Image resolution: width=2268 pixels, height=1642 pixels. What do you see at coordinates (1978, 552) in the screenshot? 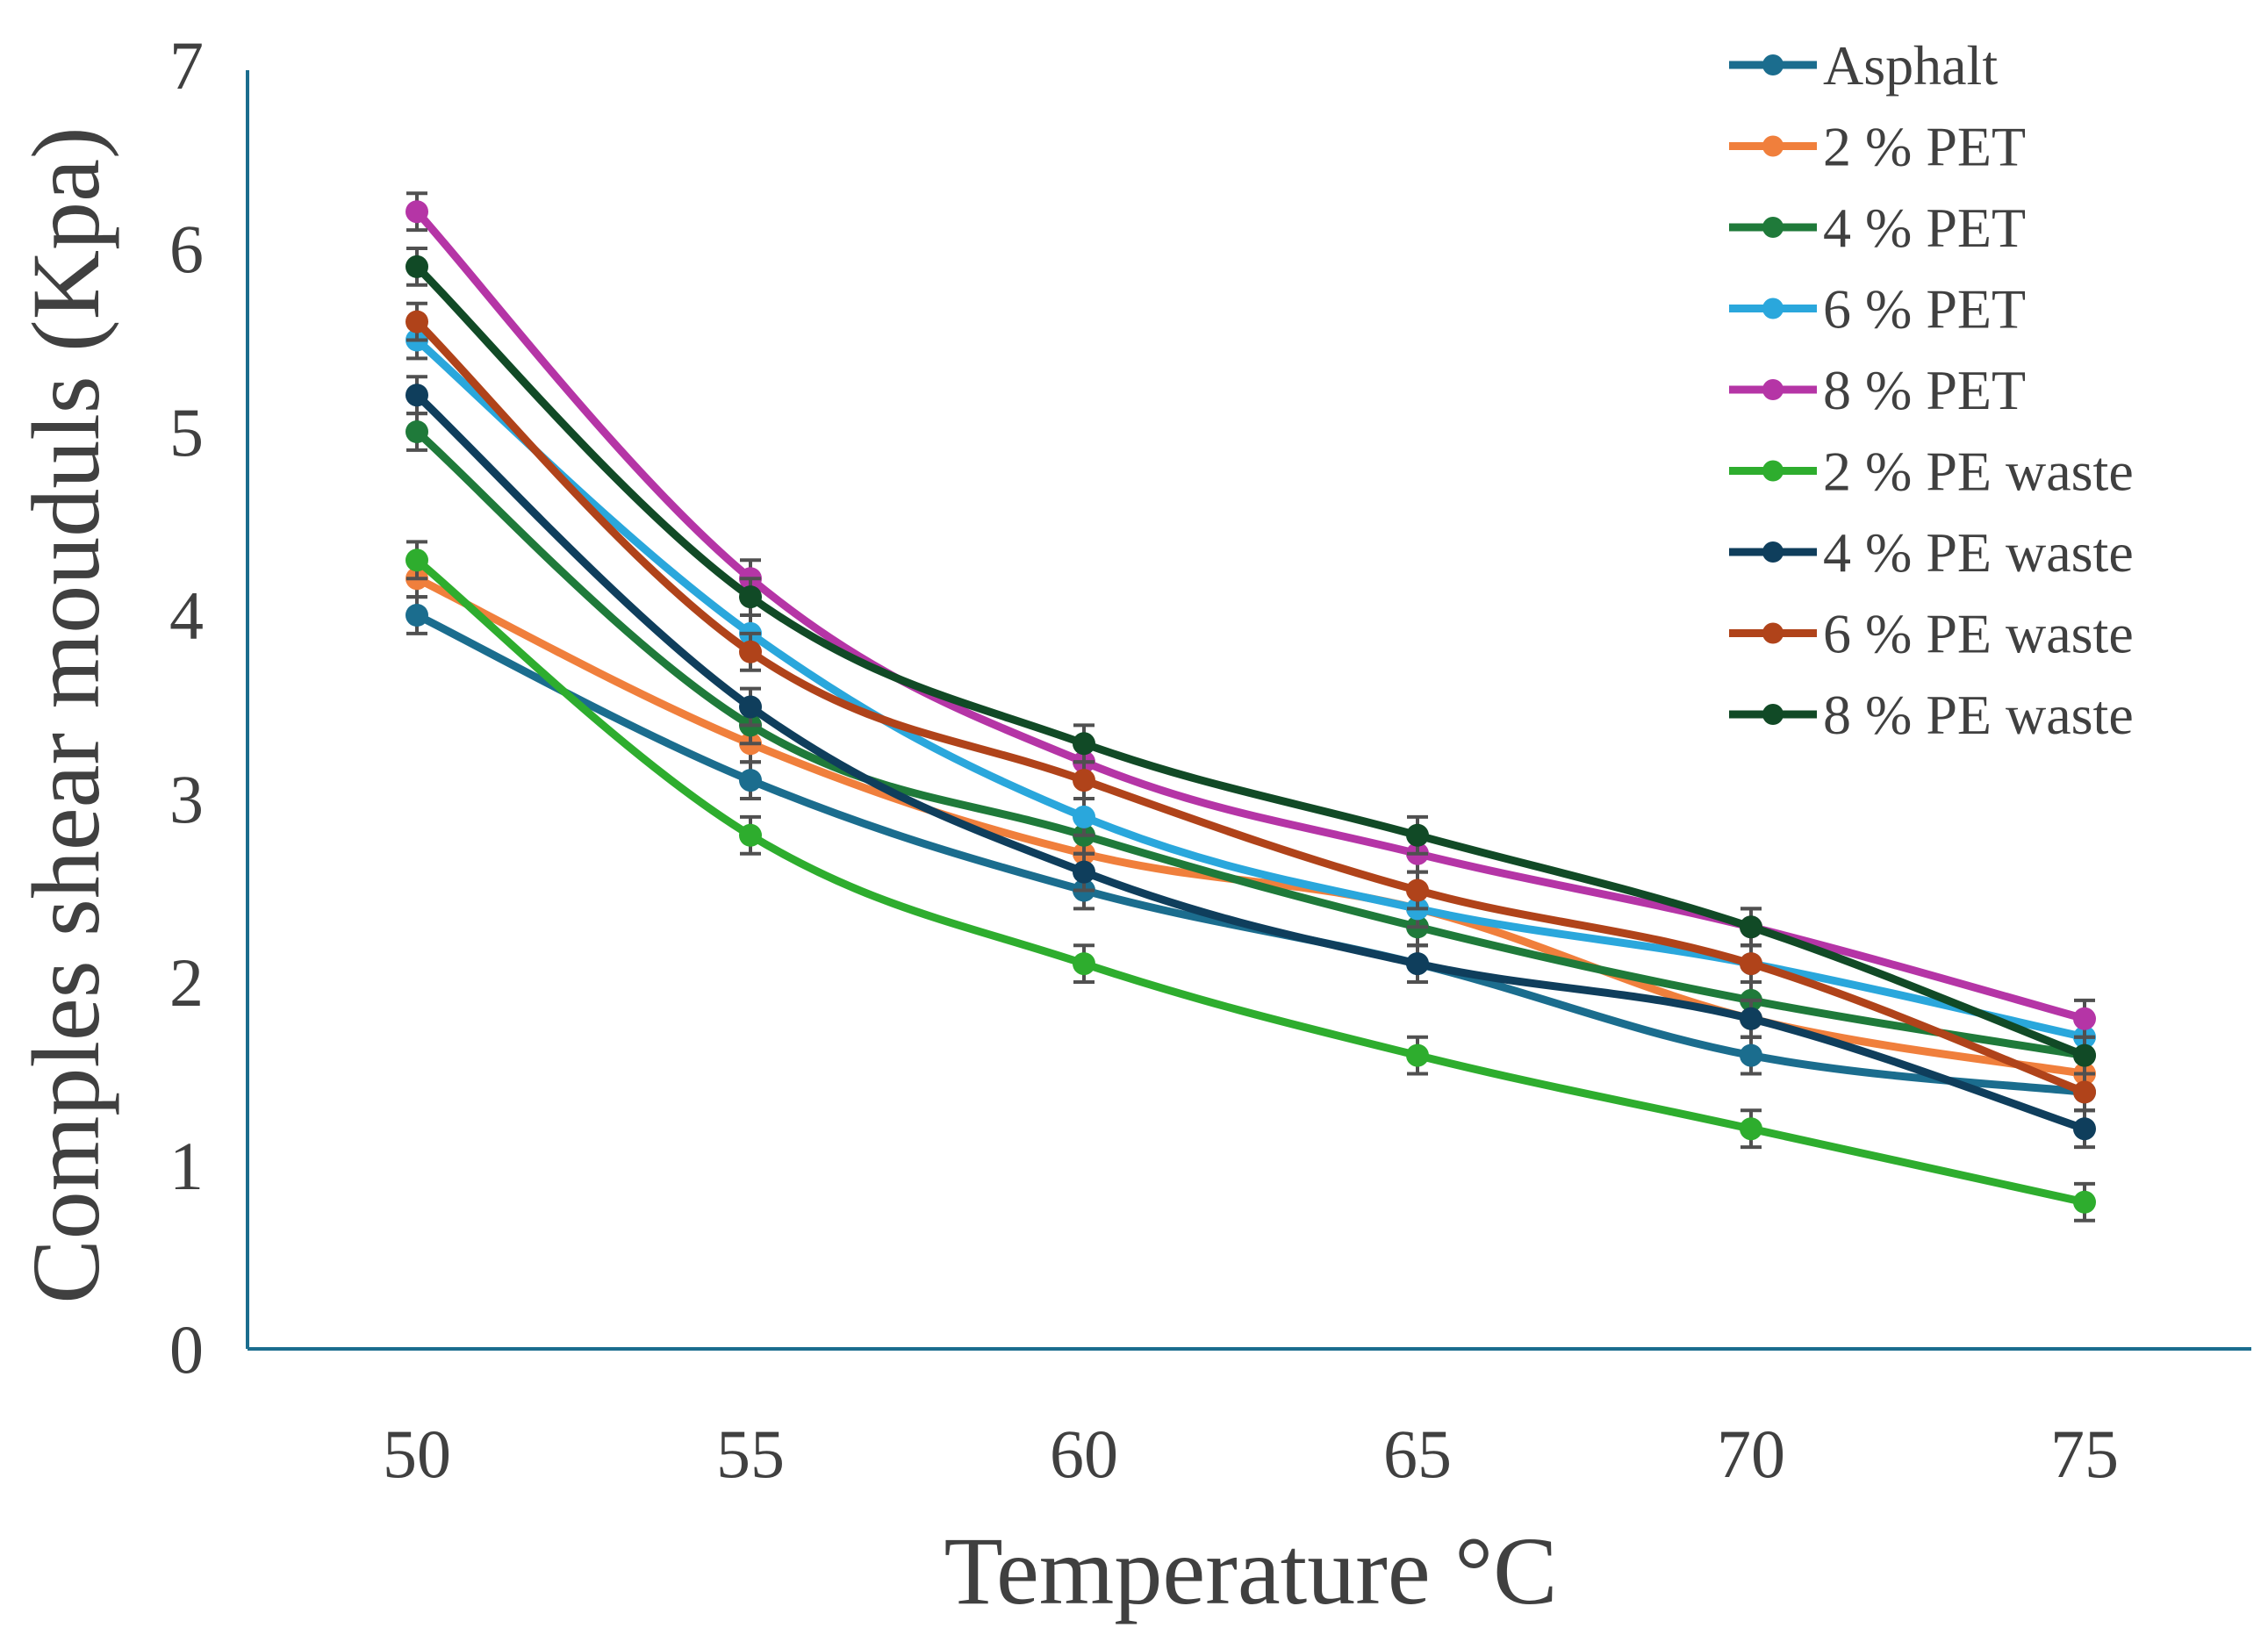
I see `legend-label: 4 % PE waste` at bounding box center [1978, 552].